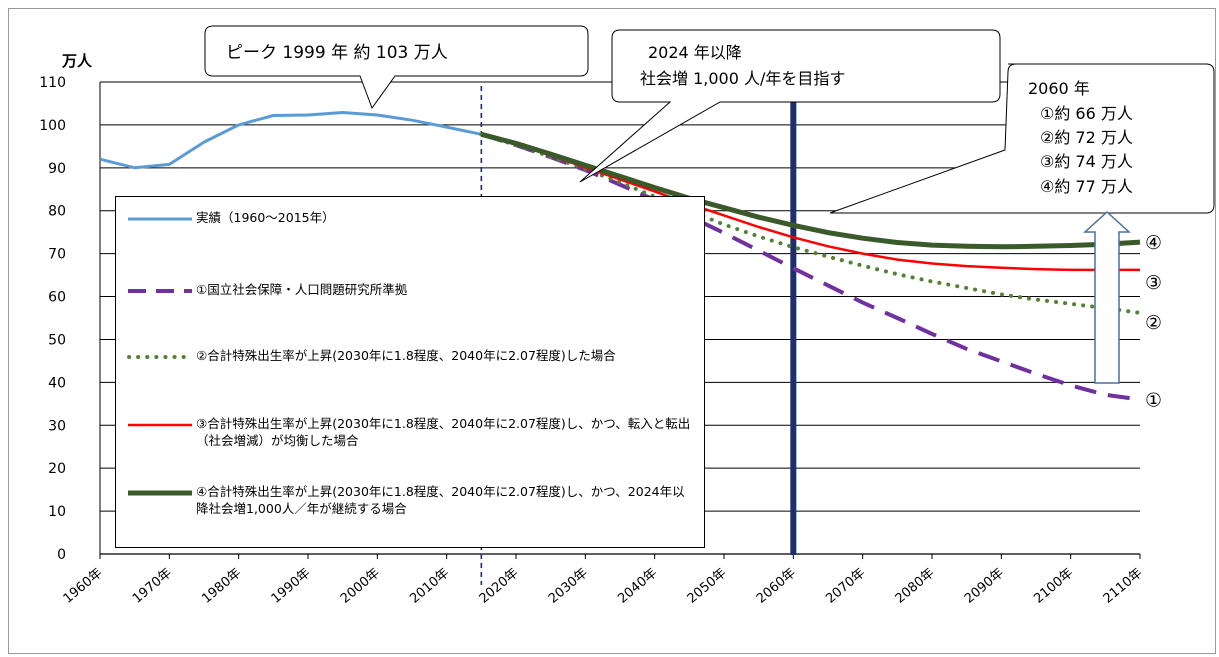  Describe the element at coordinates (1086, 161) in the screenshot. I see `year-2060-item-3: ③約 74 万人` at that location.